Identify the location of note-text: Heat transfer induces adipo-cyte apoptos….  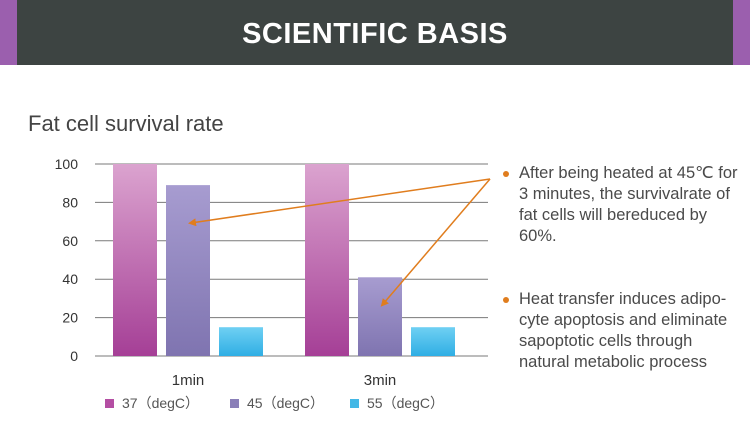
(623, 330).